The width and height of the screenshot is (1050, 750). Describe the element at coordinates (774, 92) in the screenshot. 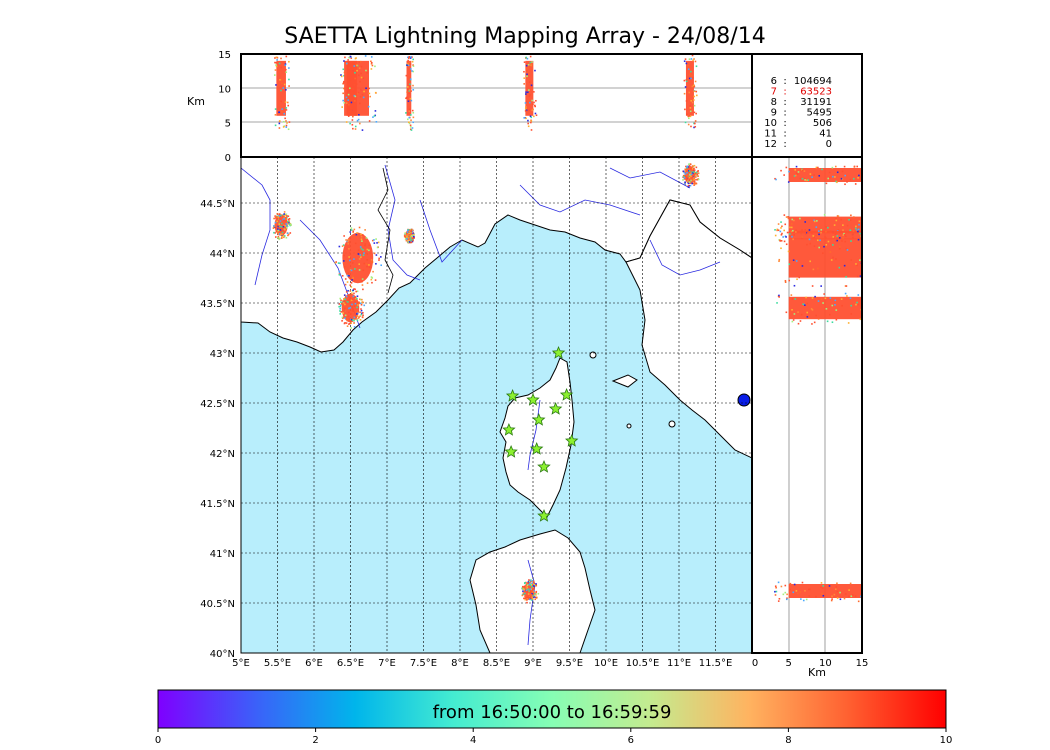

I see `count-stations: 7` at that location.